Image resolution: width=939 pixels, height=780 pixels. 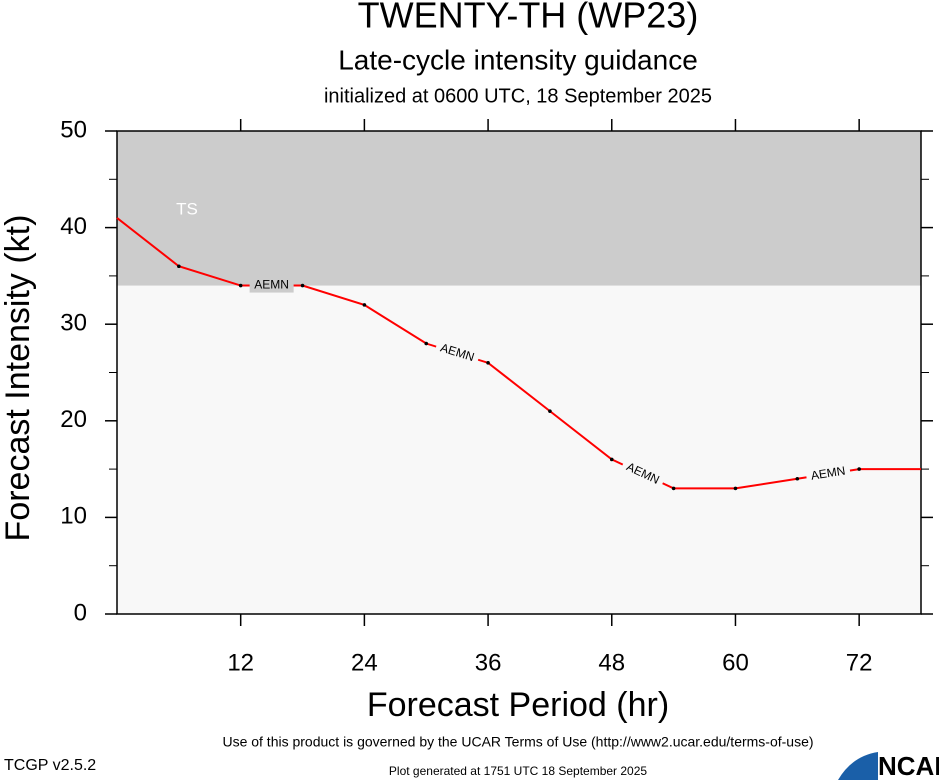 I want to click on y-tick-label: 20, so click(x=73, y=419).